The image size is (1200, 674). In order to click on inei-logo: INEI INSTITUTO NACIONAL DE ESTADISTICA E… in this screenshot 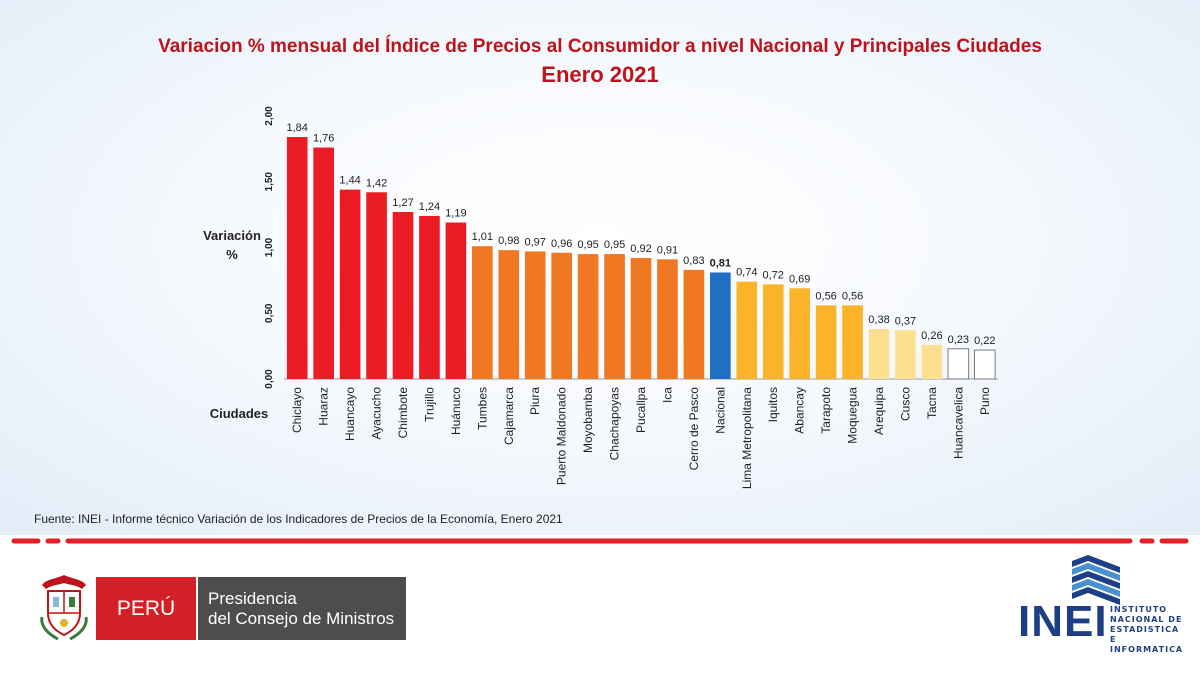, I will do `click(1096, 603)`.